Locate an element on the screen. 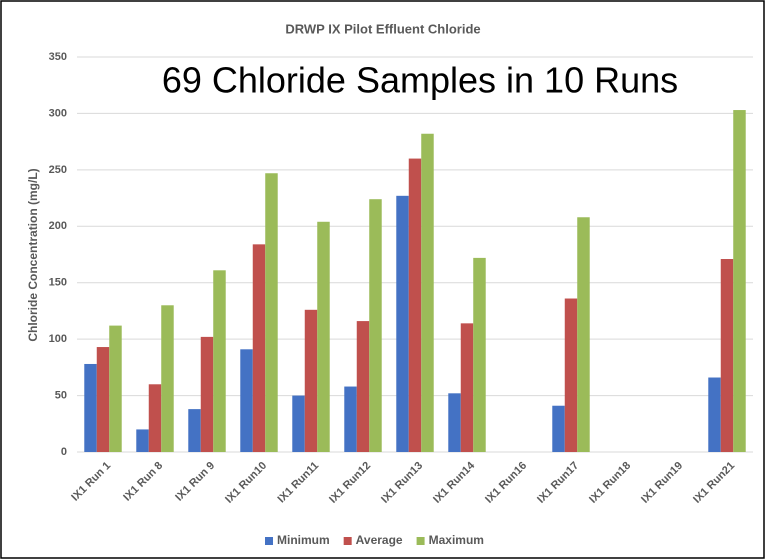 The image size is (765, 559). y-tick-label: 250 is located at coordinates (58, 170).